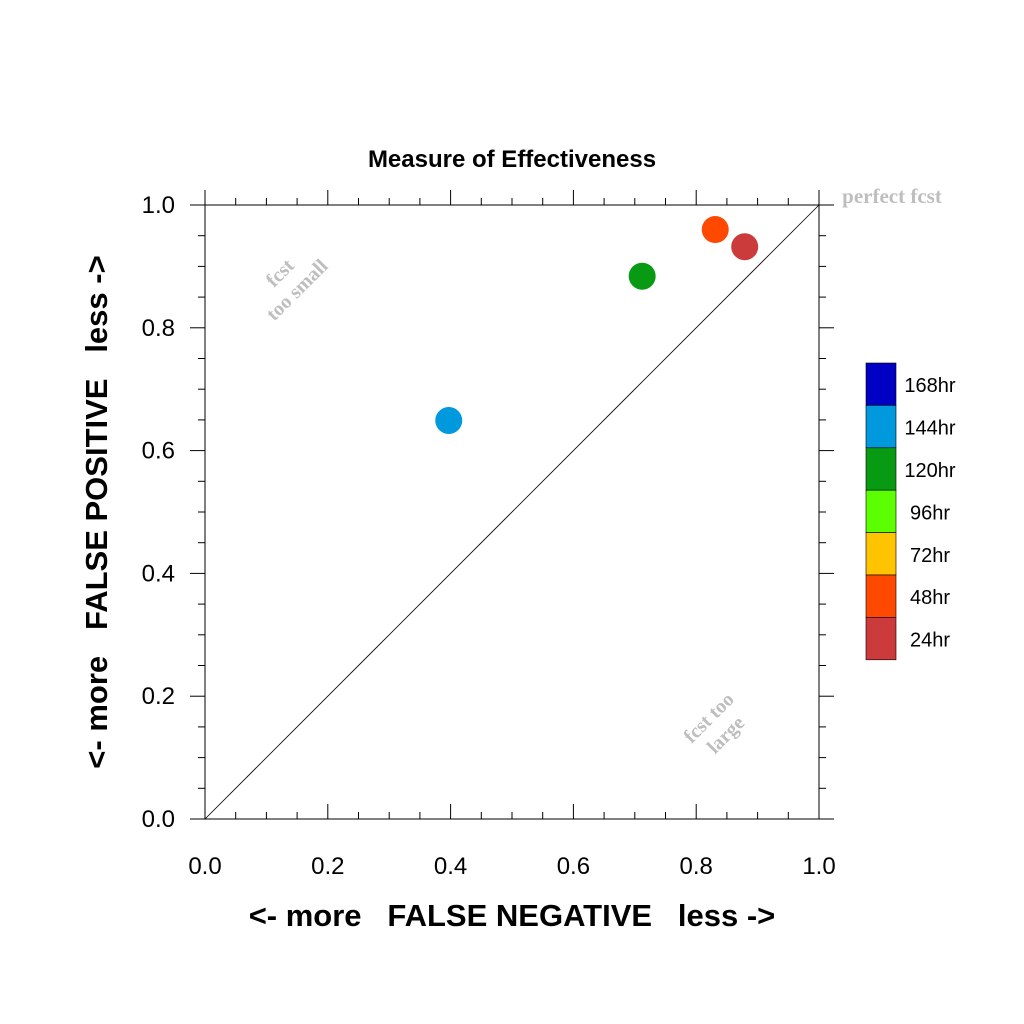 The image size is (1024, 1024). What do you see at coordinates (449, 421) in the screenshot?
I see `data-point-144hr` at bounding box center [449, 421].